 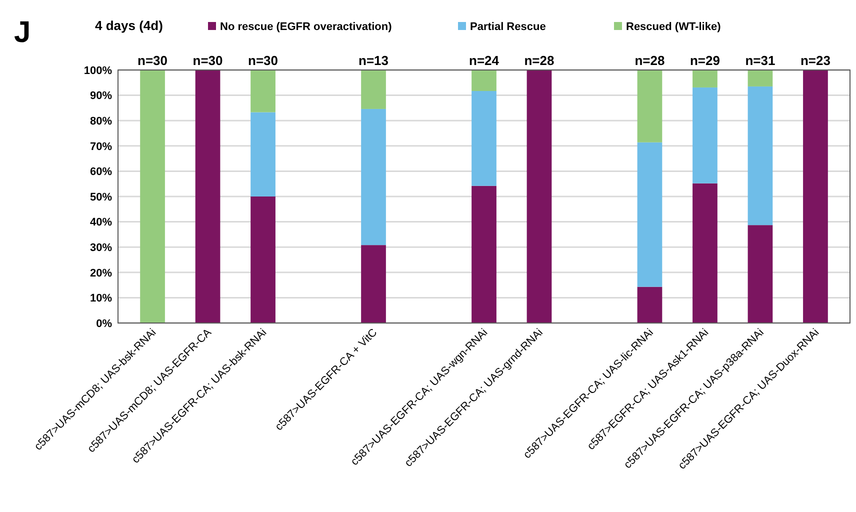 I want to click on y-tick-label: 90%, so click(x=101, y=96).